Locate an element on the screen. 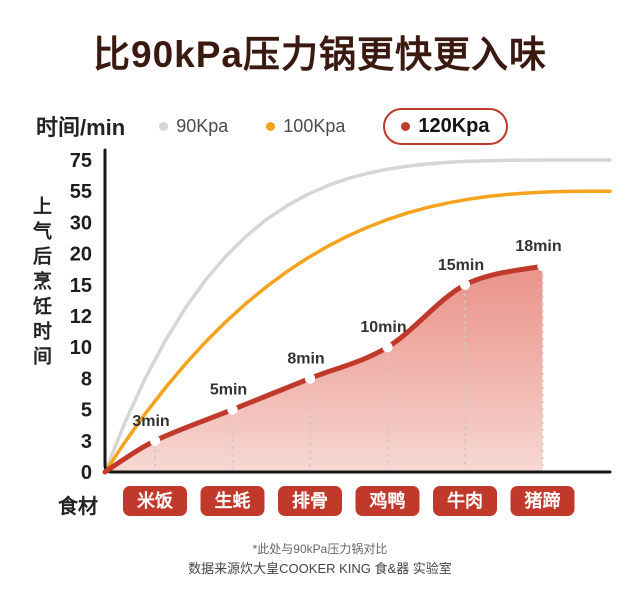  y-tick-label: 5 is located at coordinates (86, 411).